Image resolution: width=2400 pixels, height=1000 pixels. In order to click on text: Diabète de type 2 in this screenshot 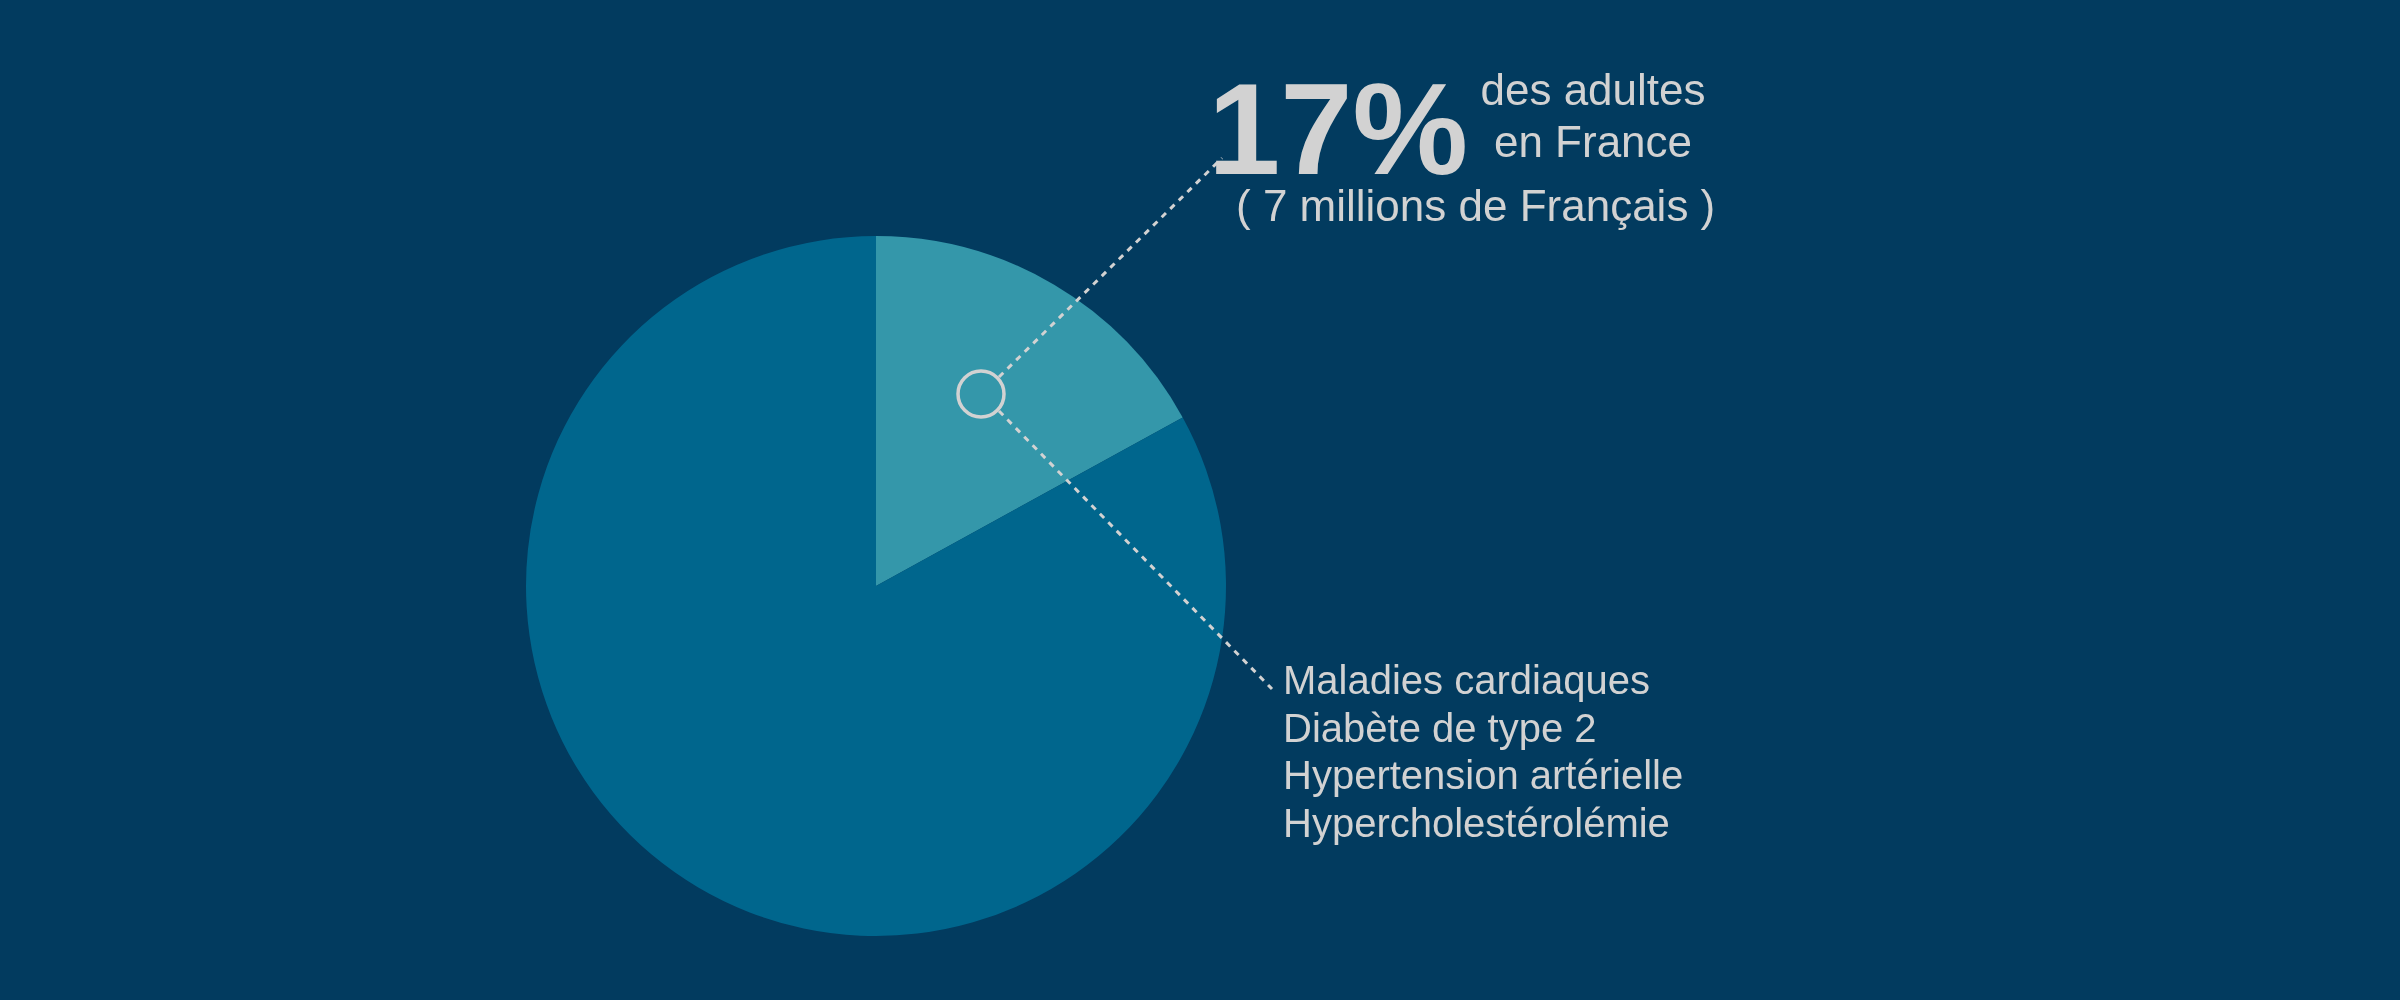, I will do `click(1440, 728)`.